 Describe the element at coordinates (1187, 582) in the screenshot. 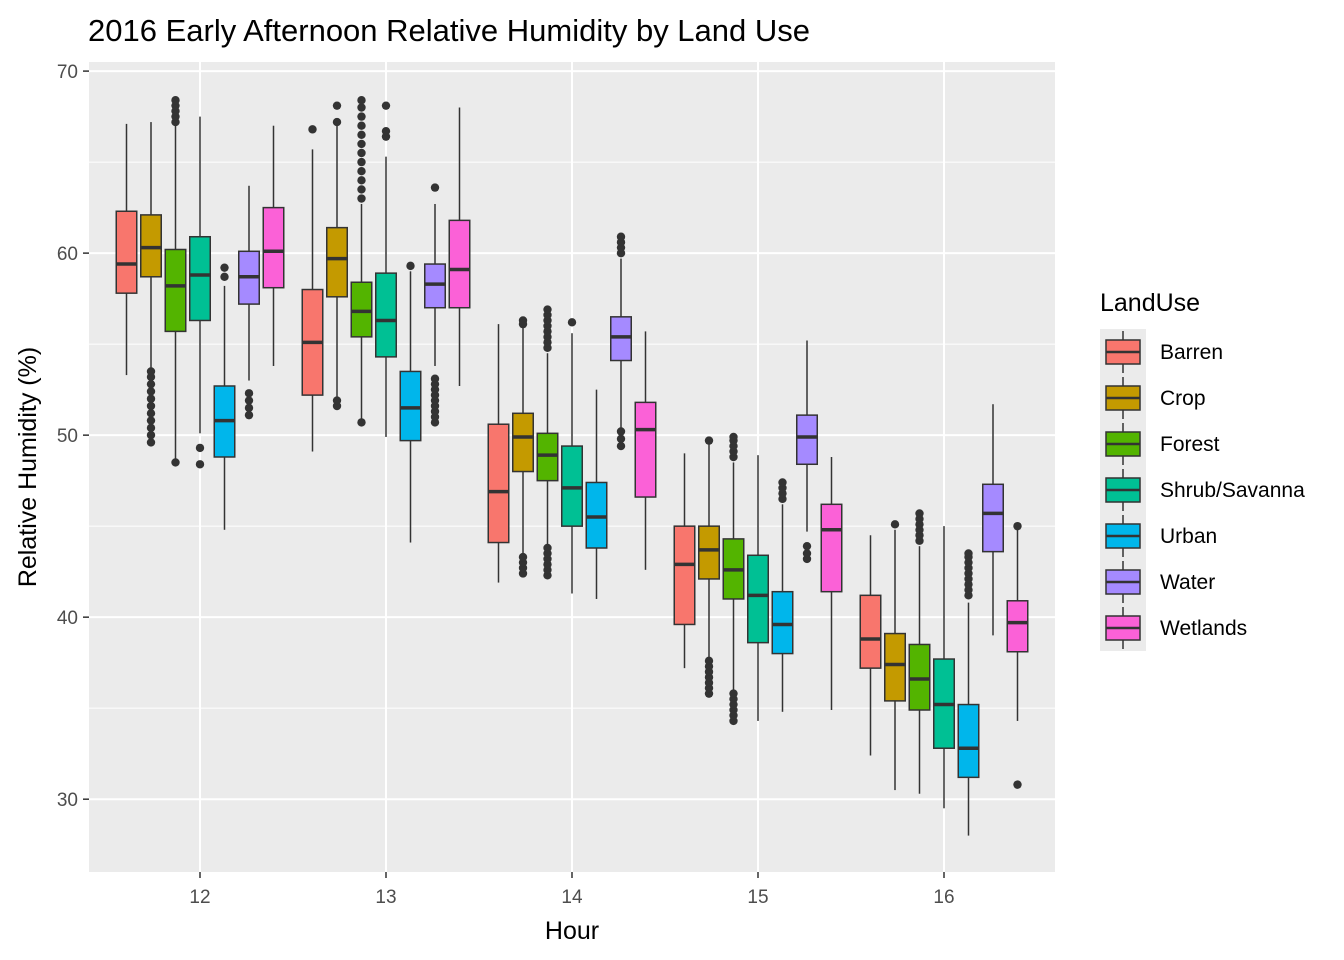

I see `legend-label: Water` at that location.